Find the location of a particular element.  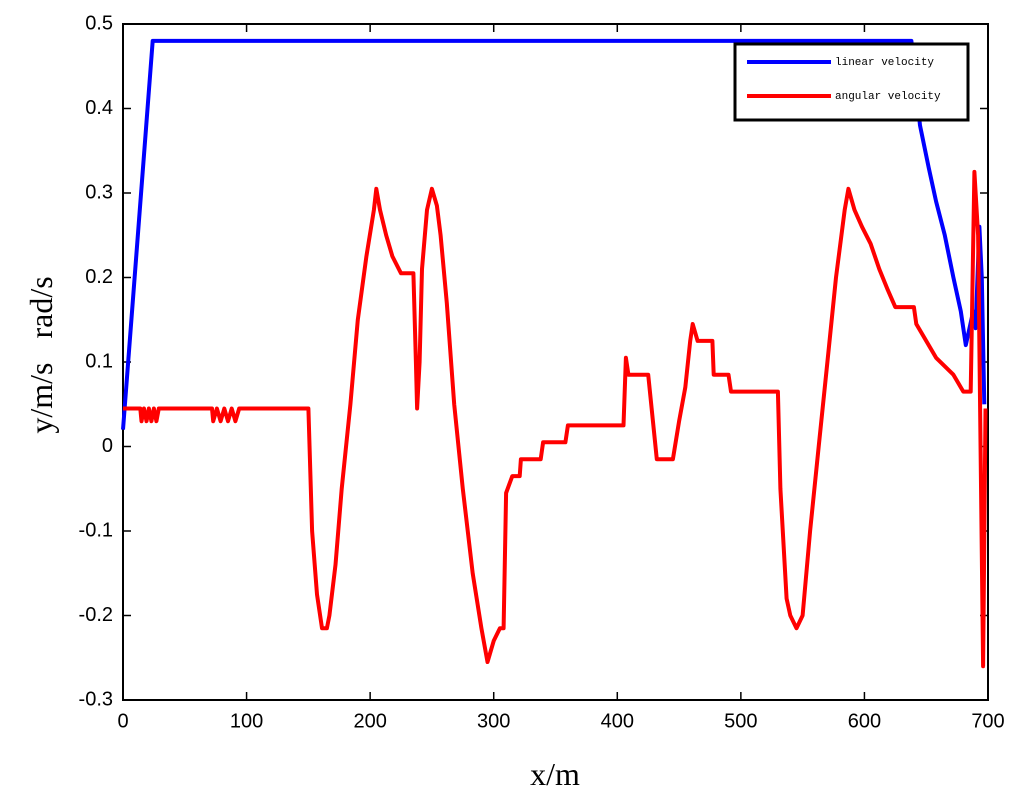

legend-label: linear velocity is located at coordinates (884, 63).